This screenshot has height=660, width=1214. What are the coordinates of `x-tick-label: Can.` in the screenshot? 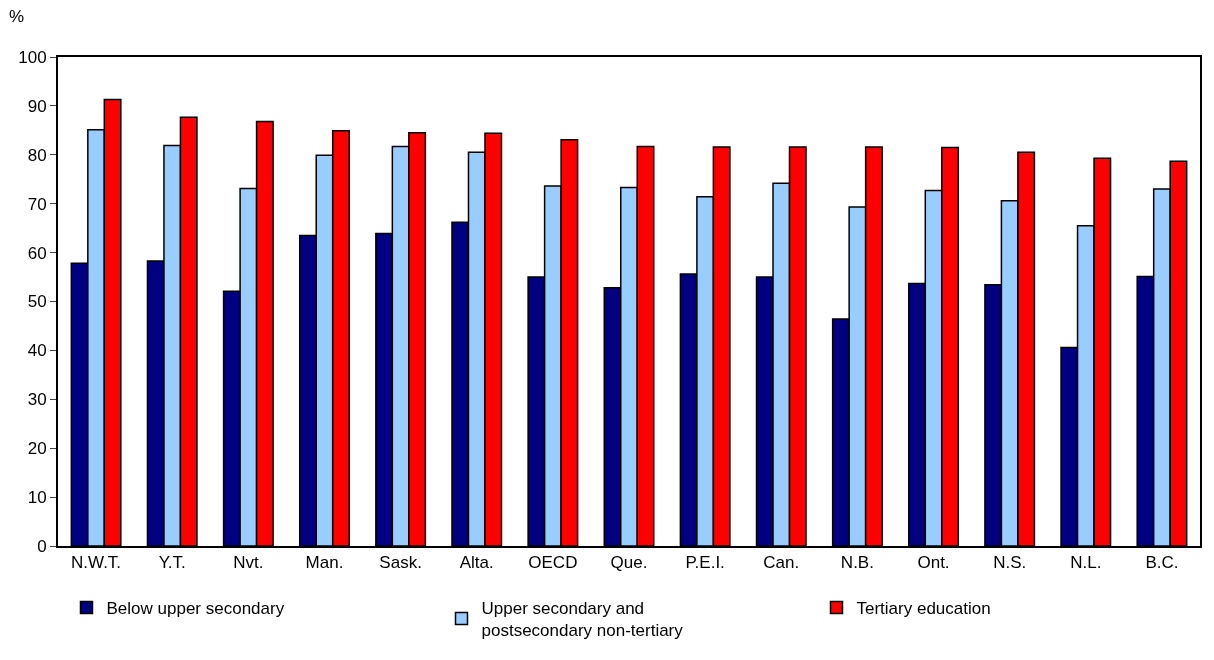 It's located at (781, 563).